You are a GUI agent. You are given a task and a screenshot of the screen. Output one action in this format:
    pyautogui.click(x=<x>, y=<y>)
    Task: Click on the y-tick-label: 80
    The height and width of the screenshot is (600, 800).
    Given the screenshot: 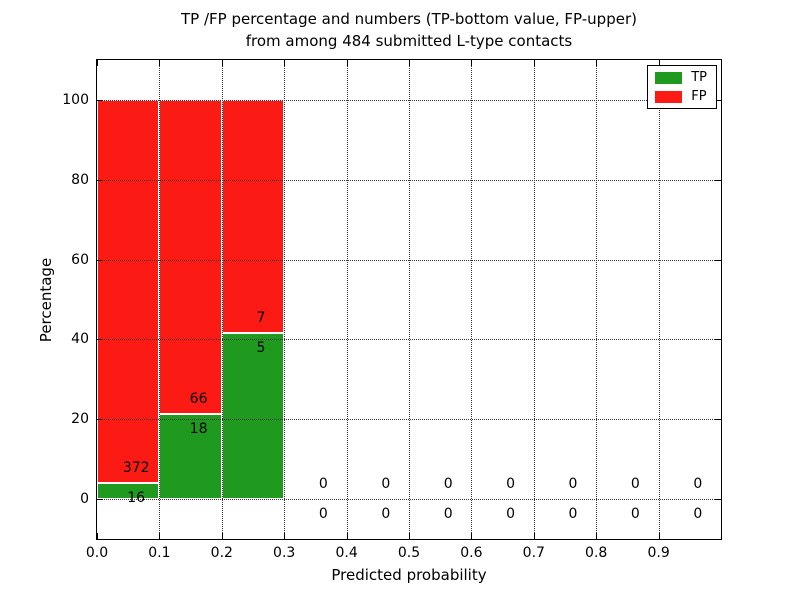 What is the action you would take?
    pyautogui.click(x=80, y=179)
    